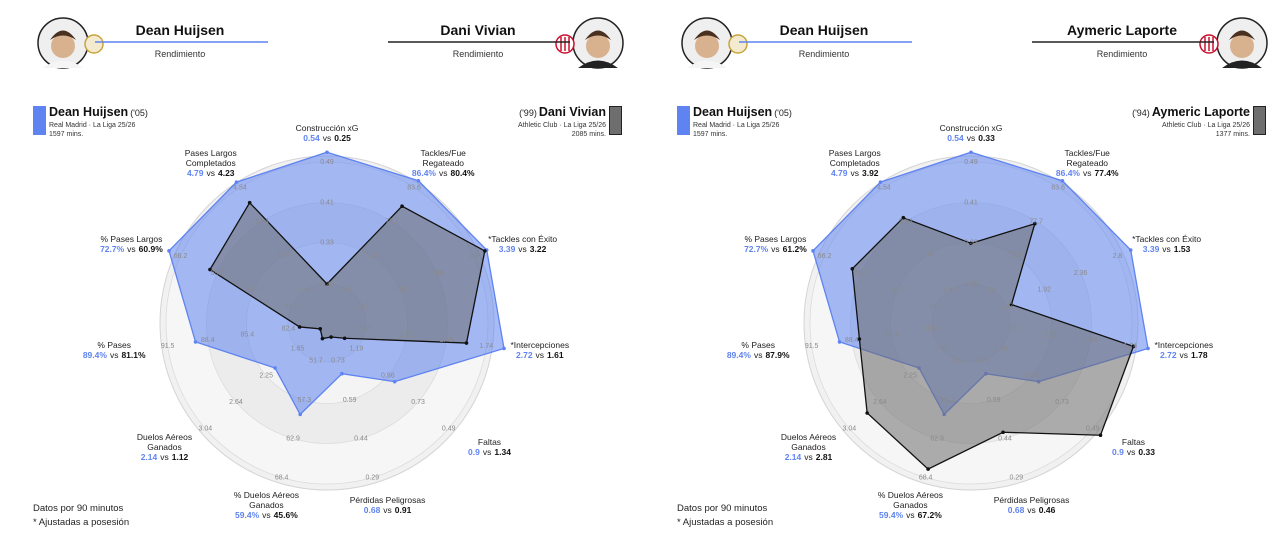  What do you see at coordinates (133, 355) in the screenshot?
I see `player-b-value: 81.1%` at bounding box center [133, 355].